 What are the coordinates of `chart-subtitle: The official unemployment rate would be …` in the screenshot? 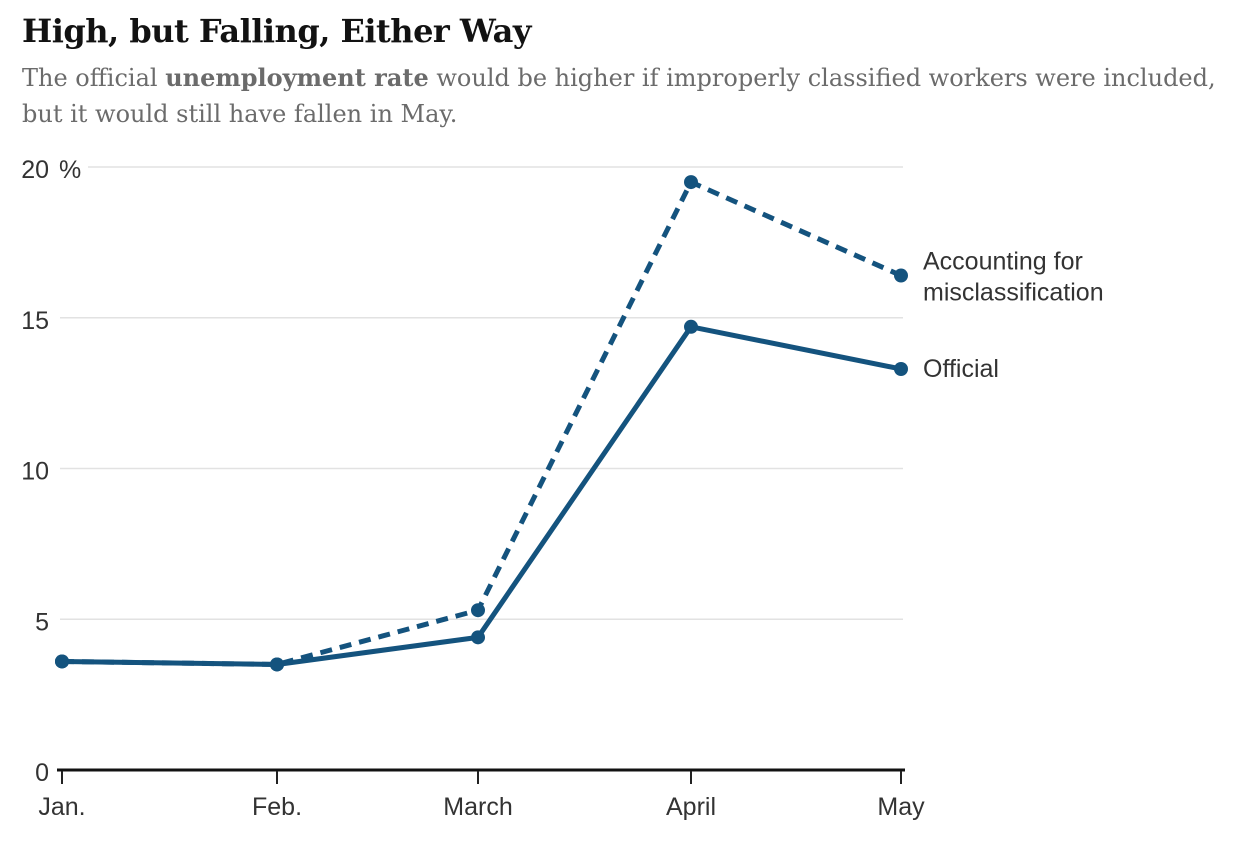 It's located at (619, 96).